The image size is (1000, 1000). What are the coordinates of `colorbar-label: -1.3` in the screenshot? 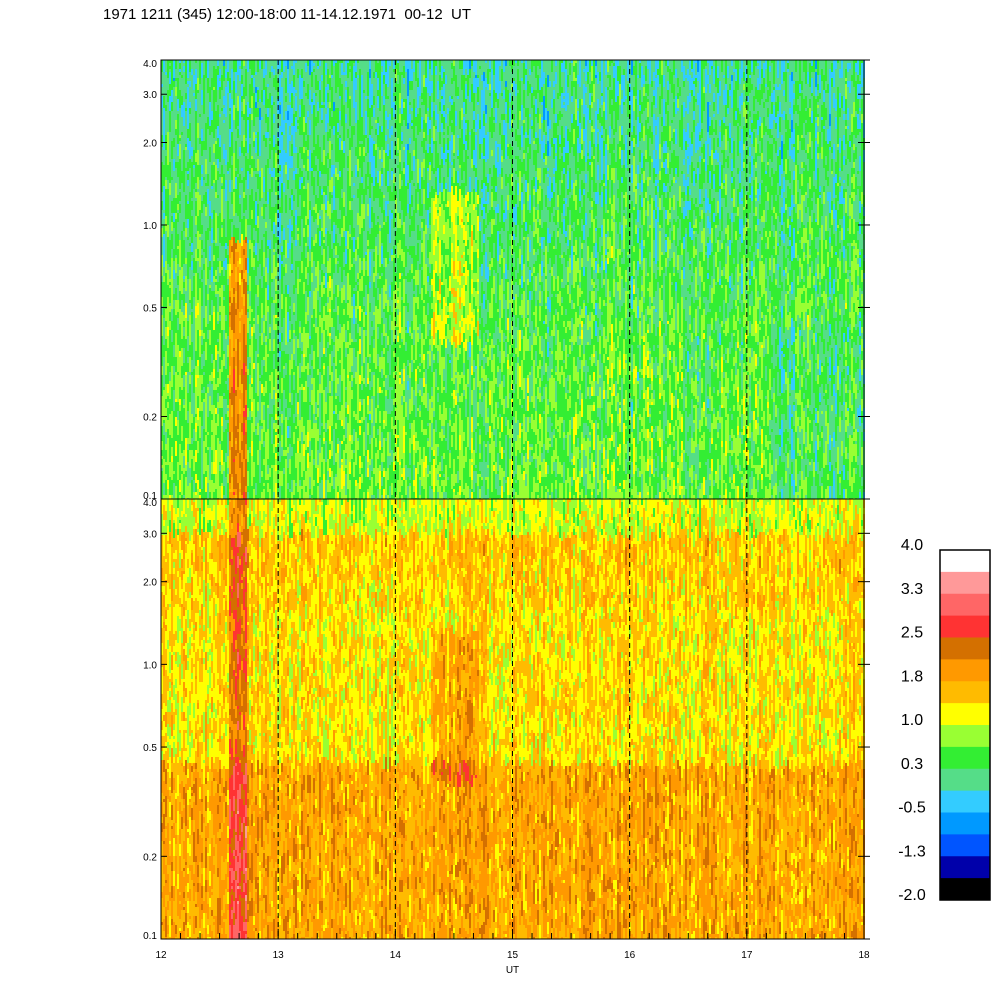 It's located at (912, 851).